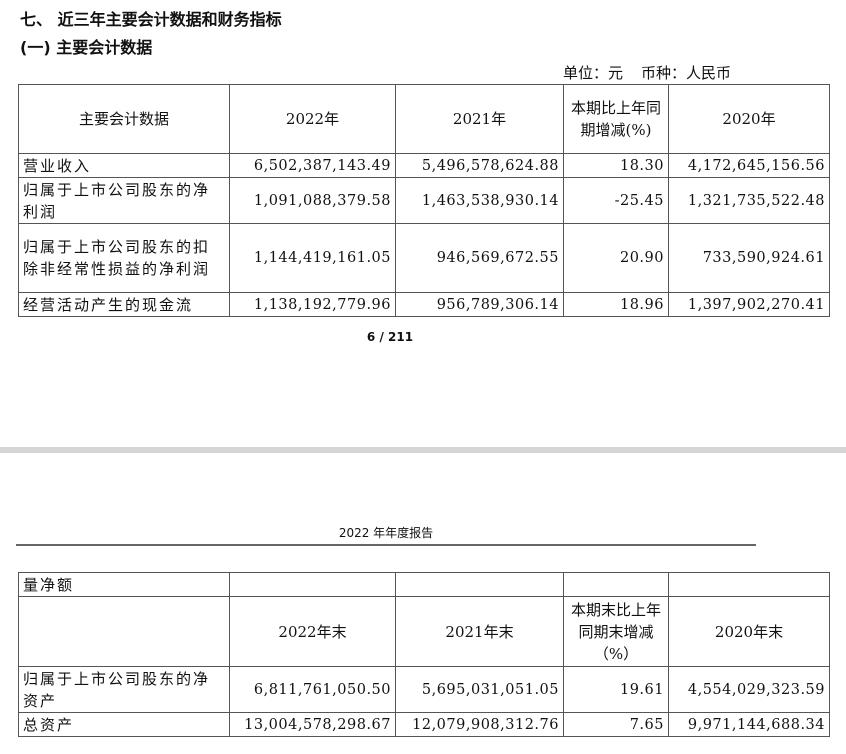 The height and width of the screenshot is (754, 846). I want to click on table-header-row: 主要会计数据 2022年 2021年 本期比上年同期增减(%) 2020年, so click(424, 119).